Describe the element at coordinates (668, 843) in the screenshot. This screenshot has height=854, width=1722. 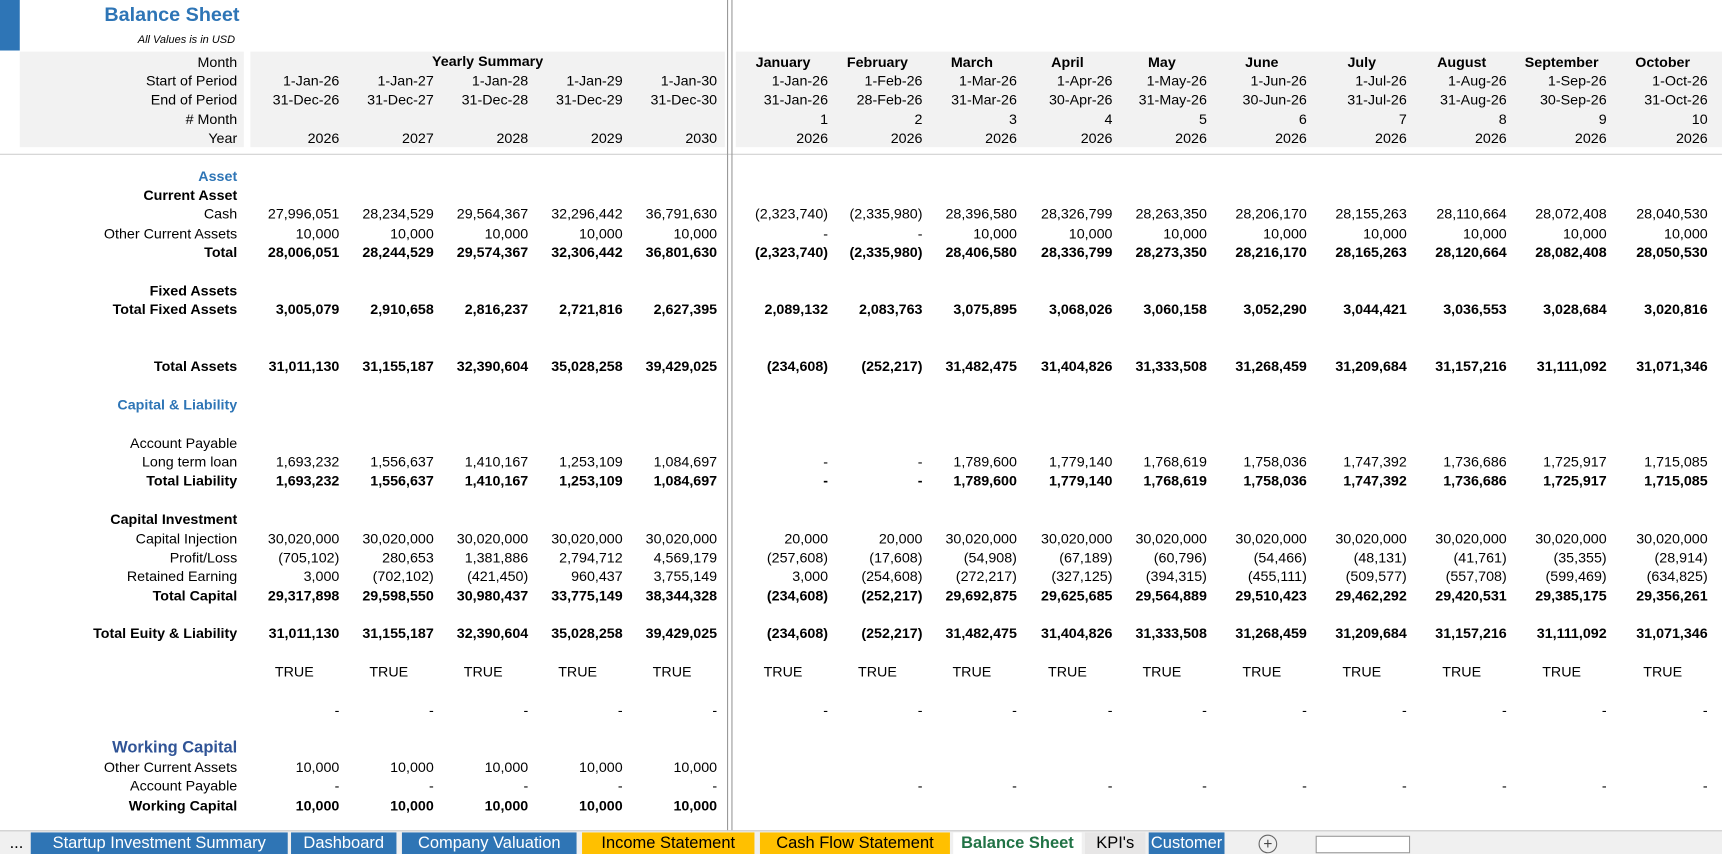
I see `sheet-tab: Income Statement` at that location.